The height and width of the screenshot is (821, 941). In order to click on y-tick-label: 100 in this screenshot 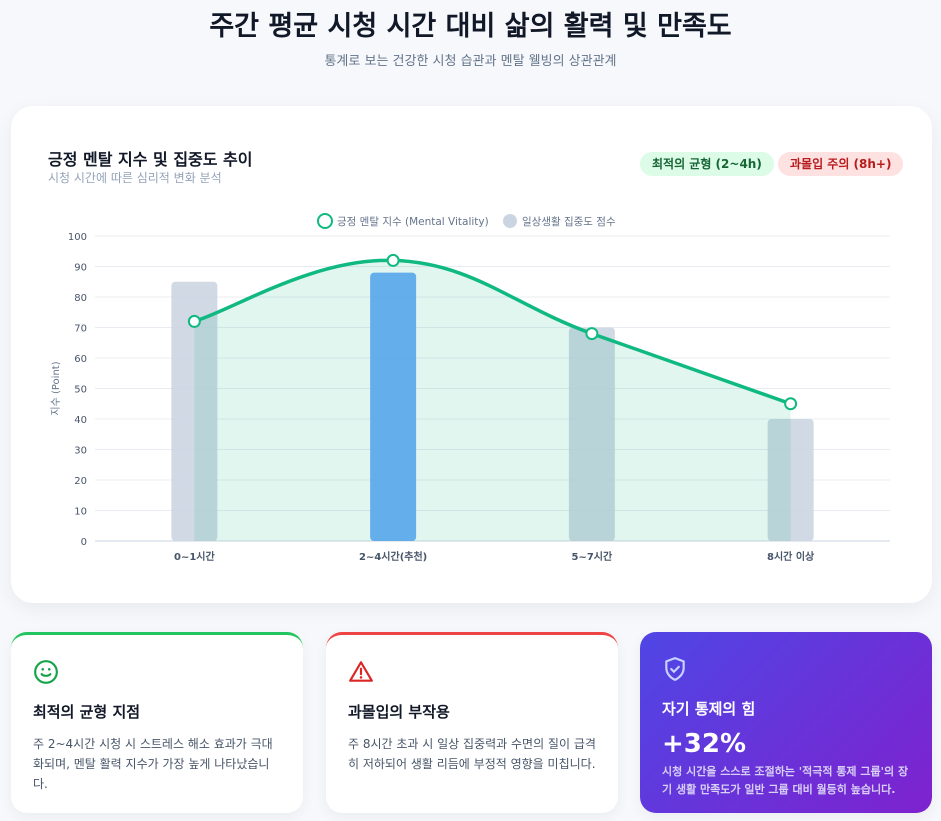, I will do `click(77, 237)`.